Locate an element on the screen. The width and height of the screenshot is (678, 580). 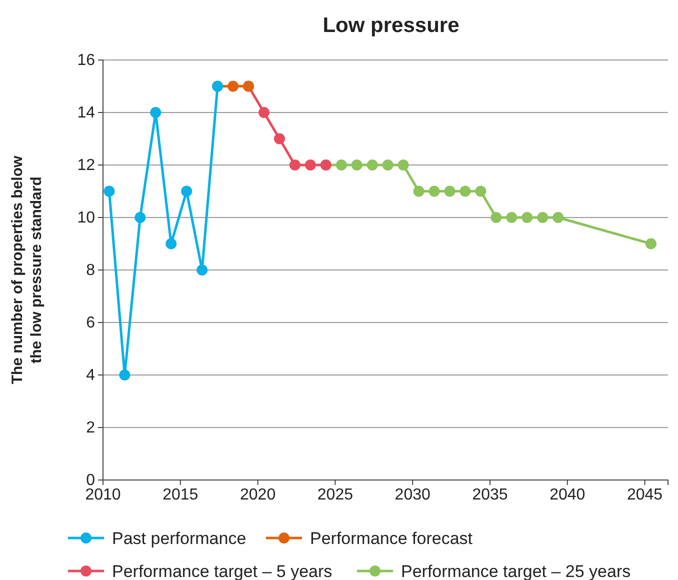
legend-label: Performance forecast is located at coordinates (391, 538).